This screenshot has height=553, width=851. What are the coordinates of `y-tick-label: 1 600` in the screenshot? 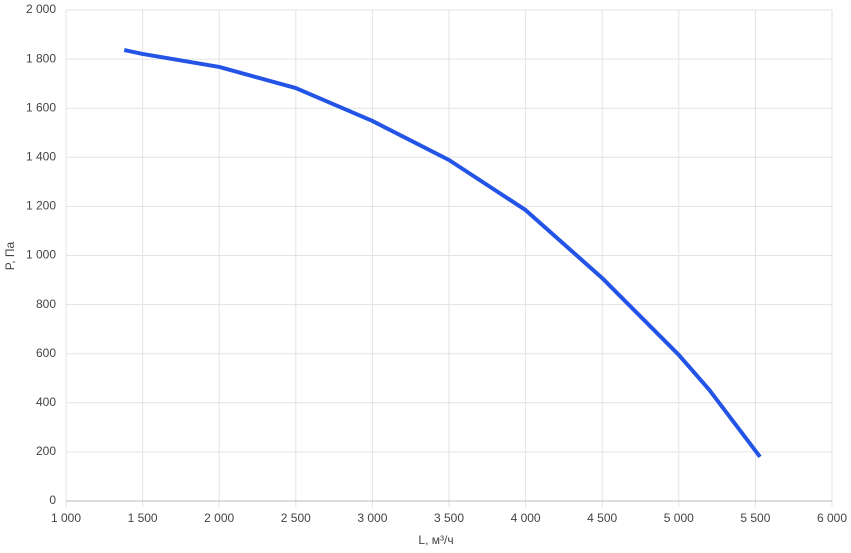 It's located at (41, 107).